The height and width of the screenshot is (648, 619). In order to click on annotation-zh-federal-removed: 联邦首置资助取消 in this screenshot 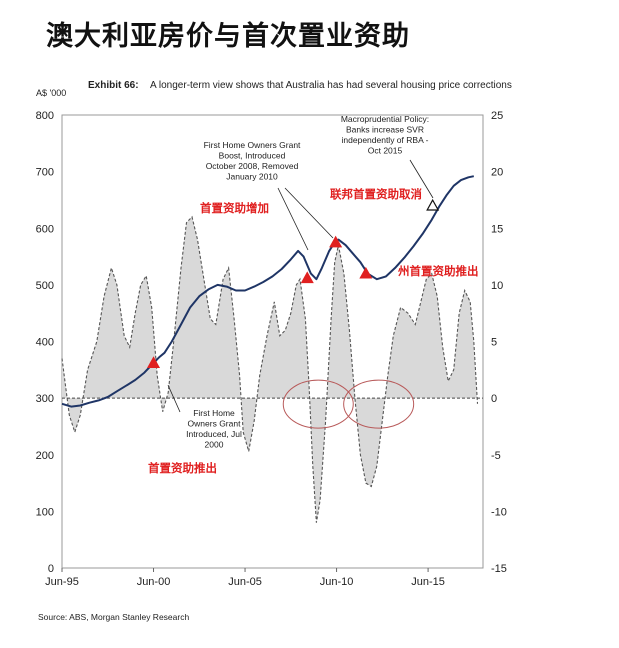, I will do `click(376, 194)`.